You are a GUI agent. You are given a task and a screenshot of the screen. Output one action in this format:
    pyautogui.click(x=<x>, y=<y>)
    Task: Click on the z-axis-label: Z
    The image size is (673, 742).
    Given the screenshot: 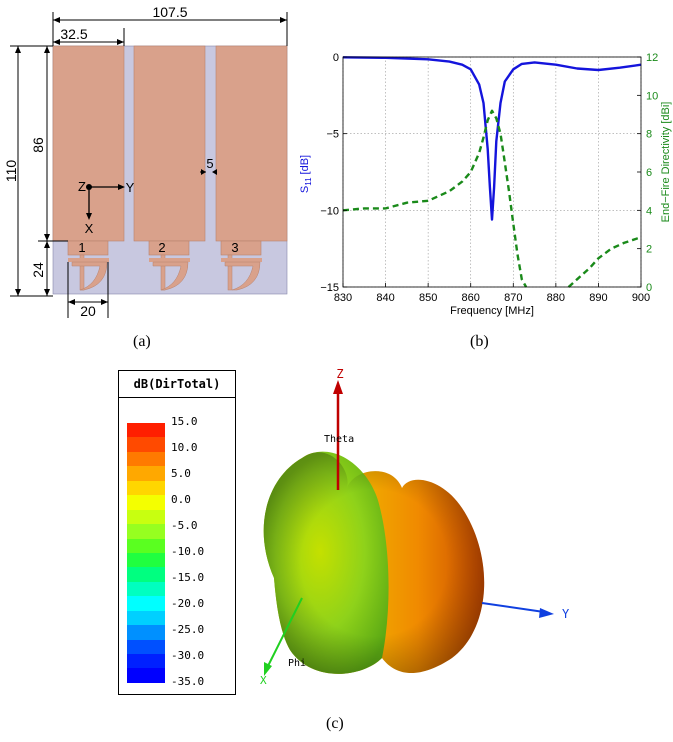 What is the action you would take?
    pyautogui.click(x=339, y=374)
    